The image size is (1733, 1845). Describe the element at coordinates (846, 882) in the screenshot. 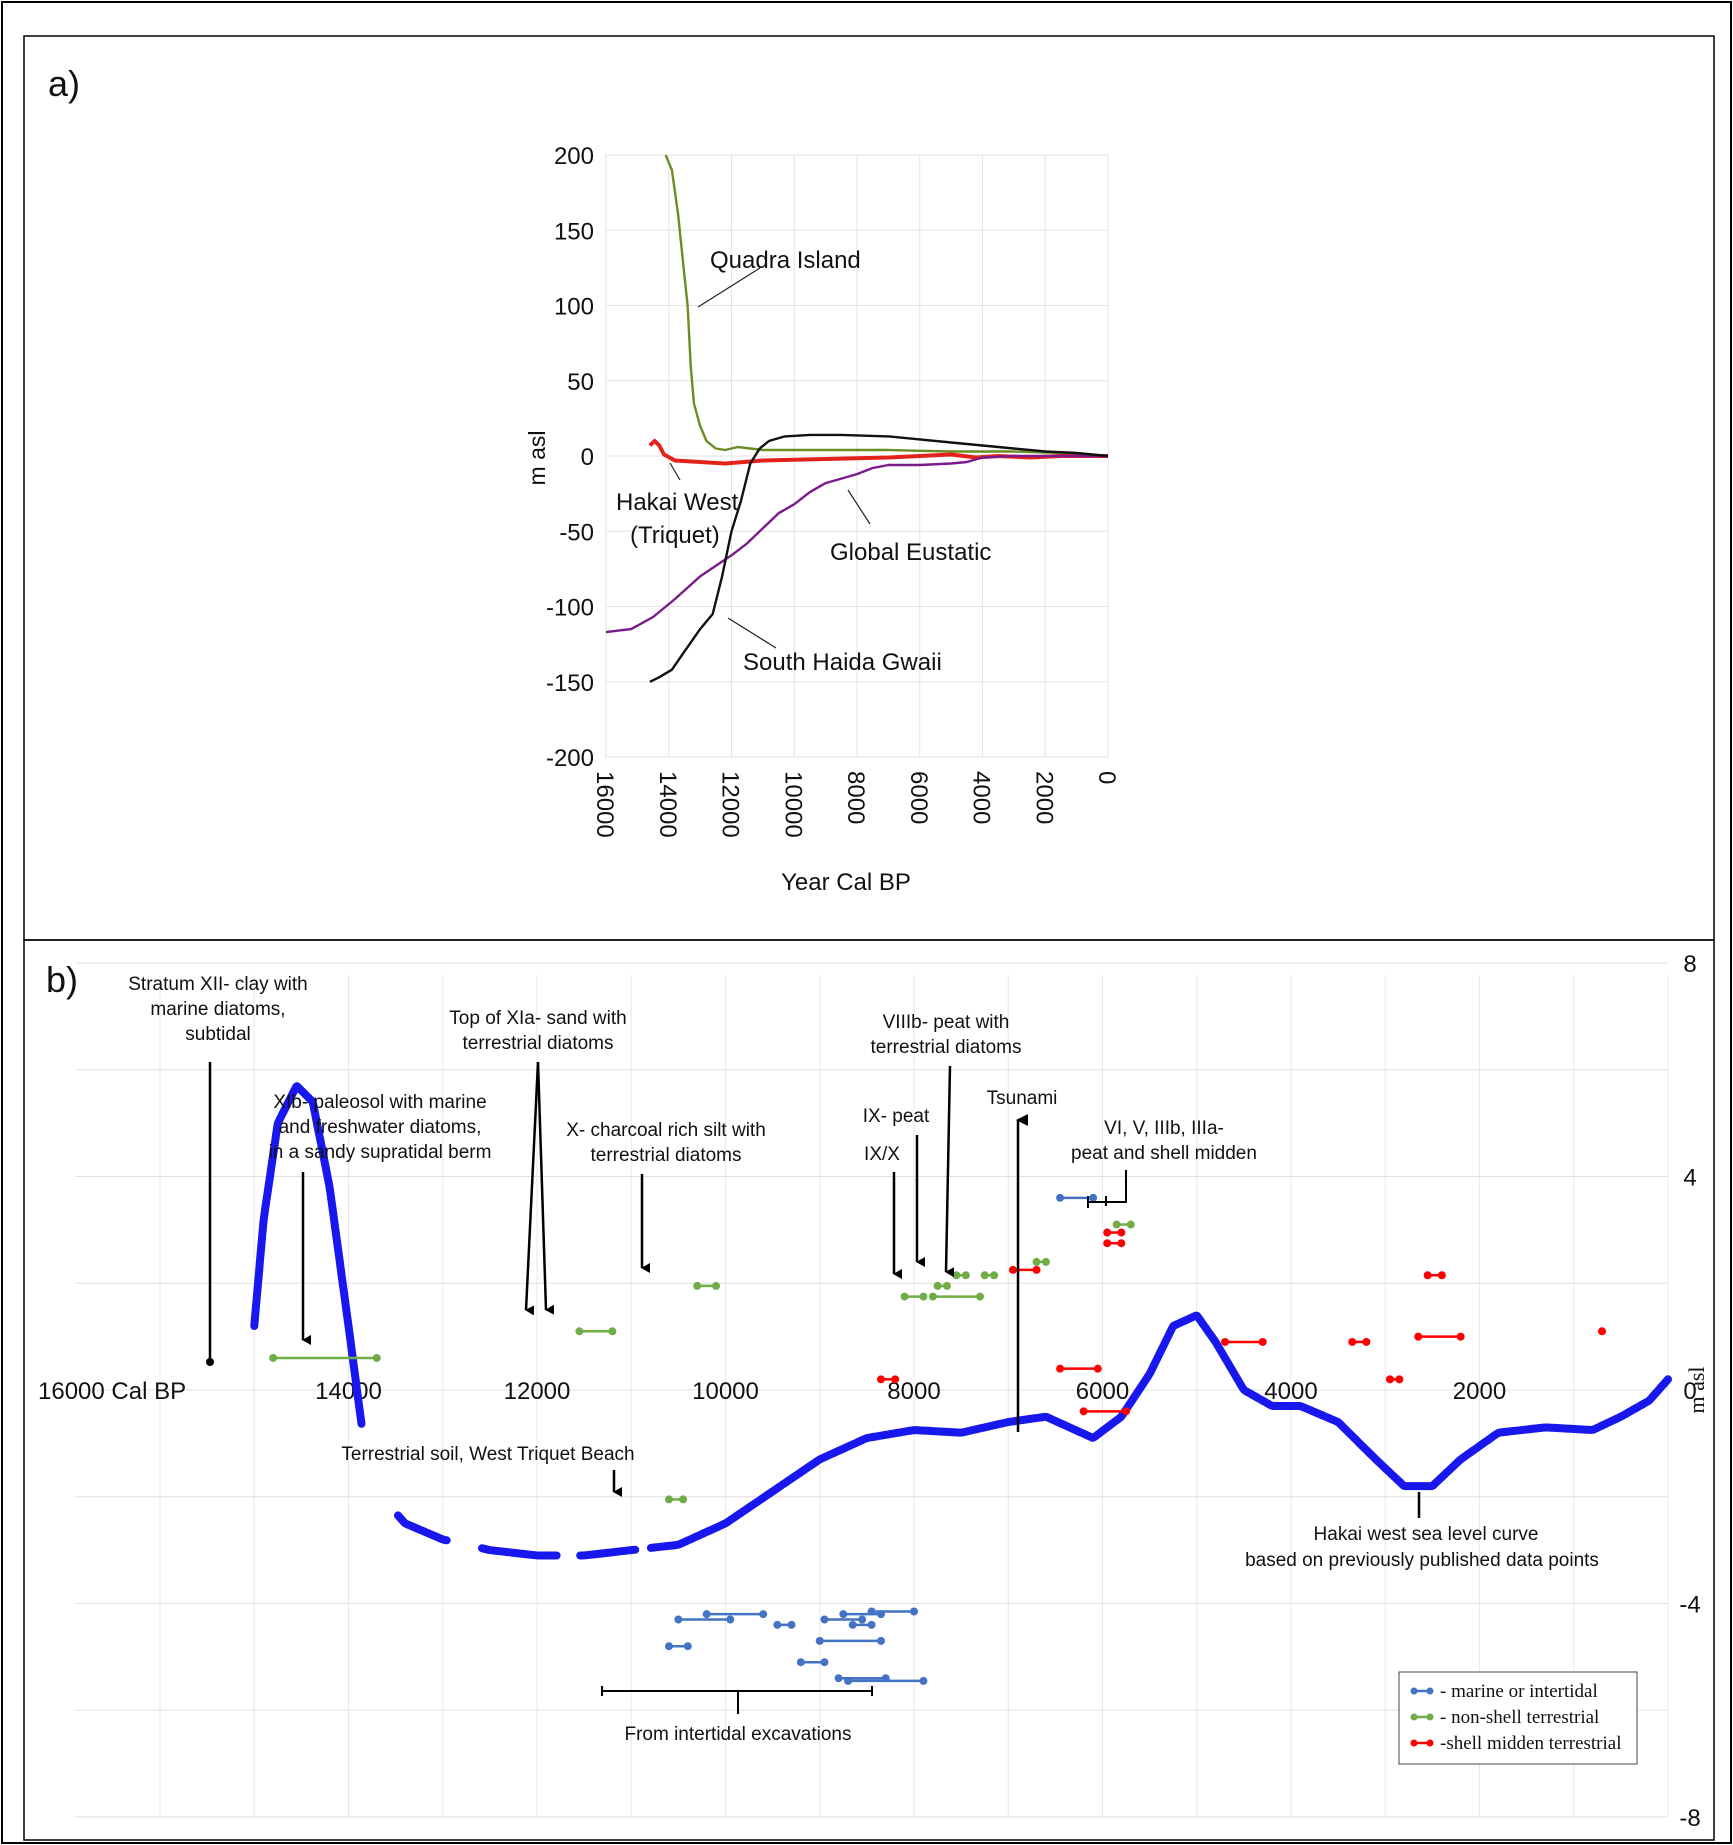

I see `panel-a-xlabel: Year Cal BP` at that location.